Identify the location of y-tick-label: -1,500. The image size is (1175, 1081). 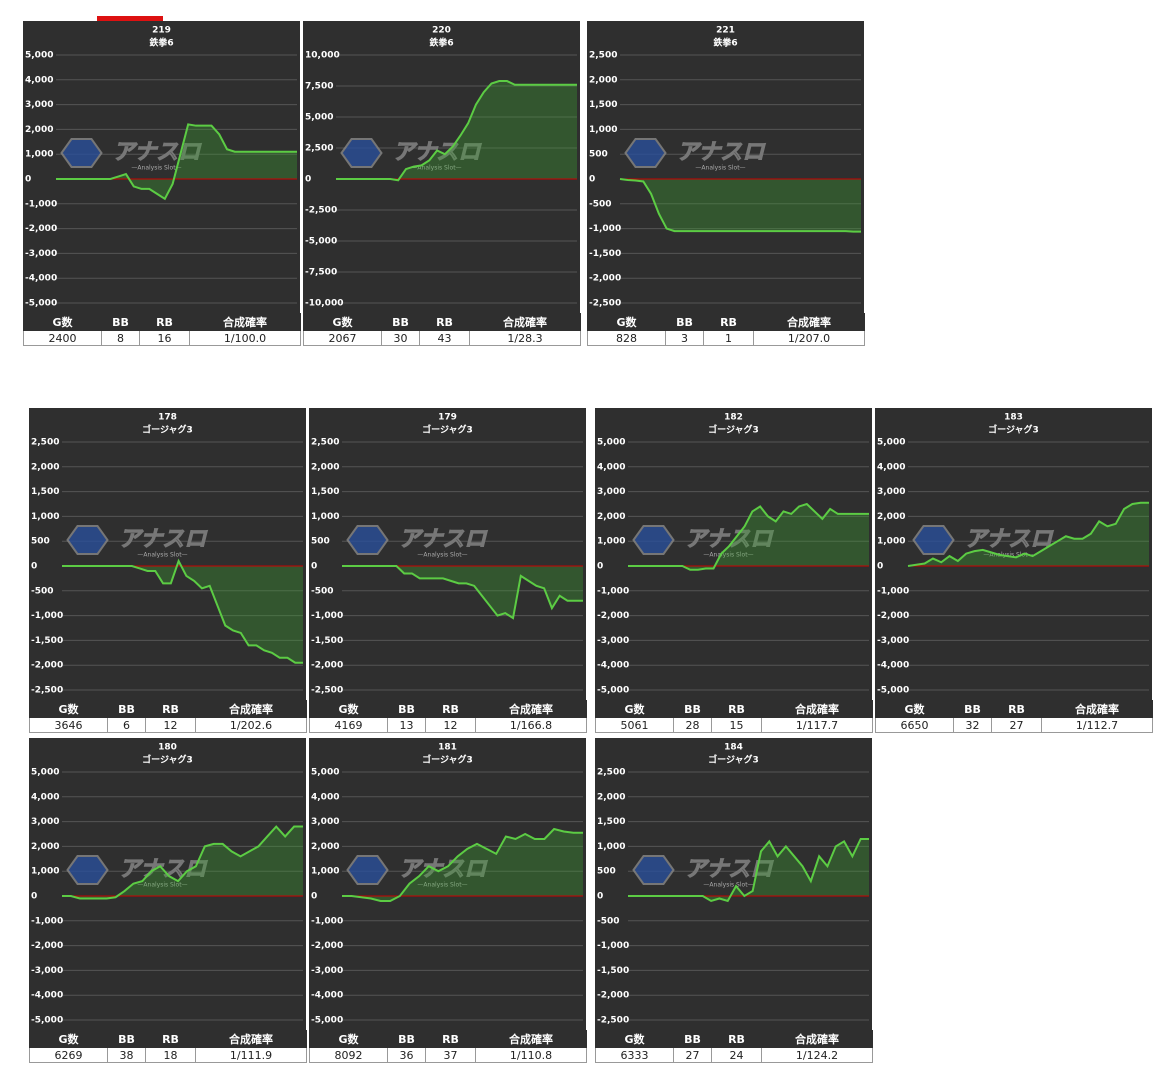
(605, 254).